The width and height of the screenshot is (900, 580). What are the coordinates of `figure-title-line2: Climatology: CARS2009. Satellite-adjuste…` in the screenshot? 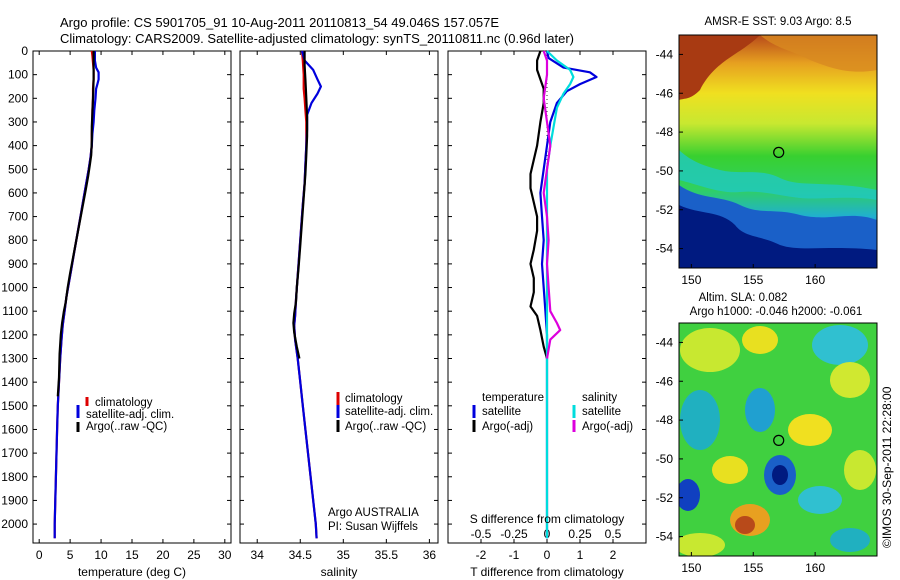 It's located at (317, 38).